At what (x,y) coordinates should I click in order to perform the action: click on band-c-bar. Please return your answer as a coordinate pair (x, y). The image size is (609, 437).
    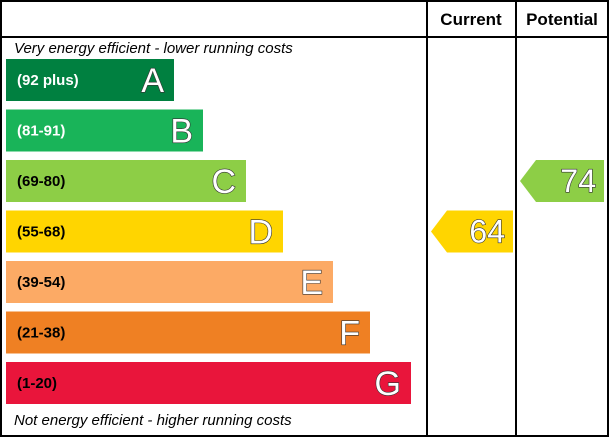
    Looking at the image, I should click on (126, 181).